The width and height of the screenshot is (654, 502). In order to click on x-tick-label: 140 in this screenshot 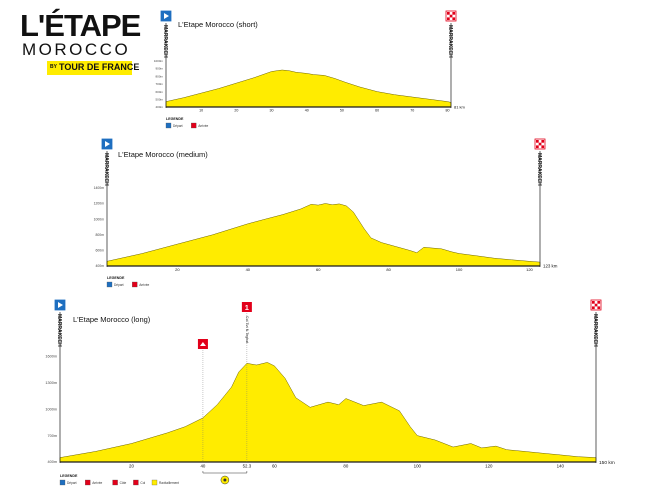, I will do `click(561, 465)`.